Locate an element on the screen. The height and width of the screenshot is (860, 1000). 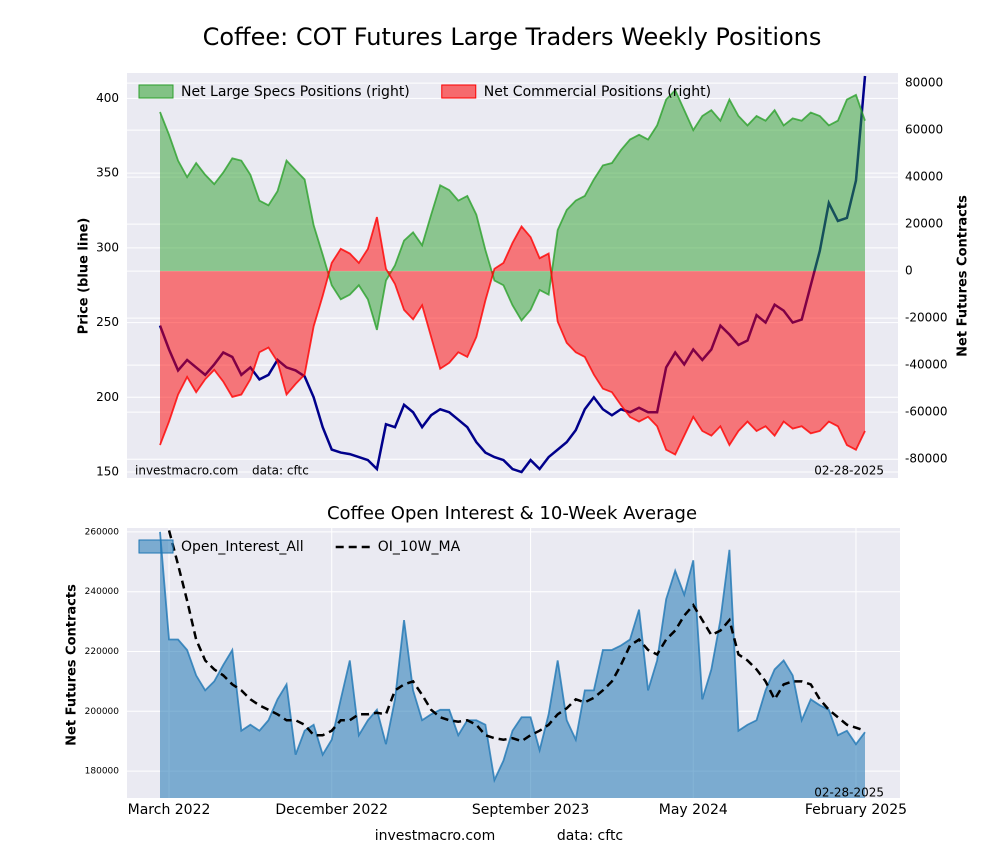
y-tick-label: 400 is located at coordinates (107, 98).